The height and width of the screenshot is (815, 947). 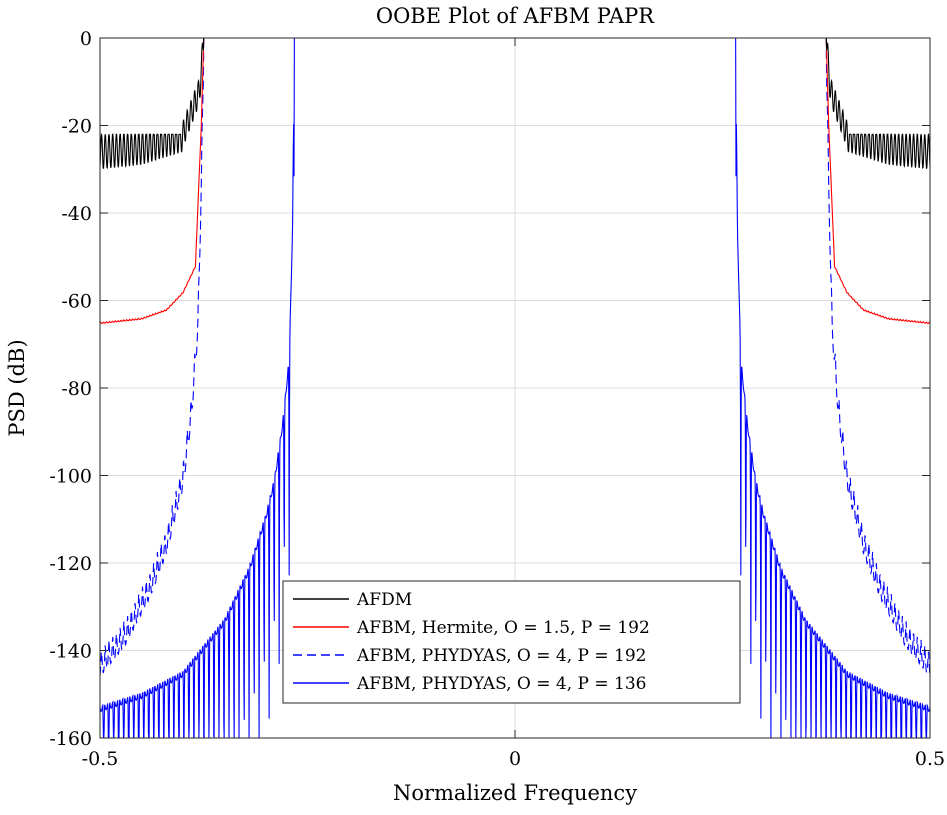 What do you see at coordinates (100, 759) in the screenshot?
I see `x-tick-label: -0.5` at bounding box center [100, 759].